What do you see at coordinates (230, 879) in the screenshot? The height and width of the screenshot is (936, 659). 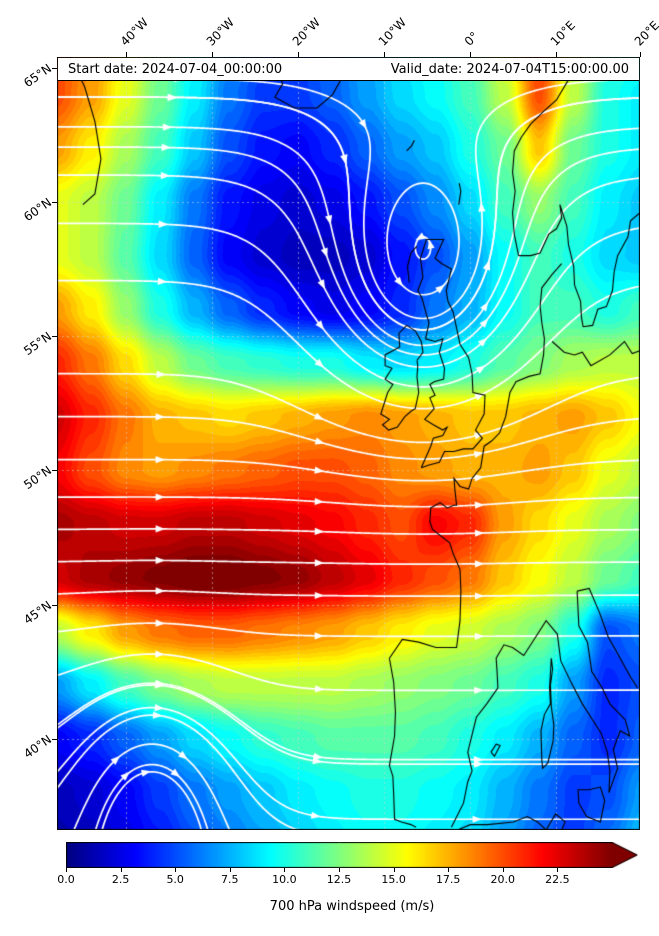 I see `colorbar-tick-label: 7.5` at bounding box center [230, 879].